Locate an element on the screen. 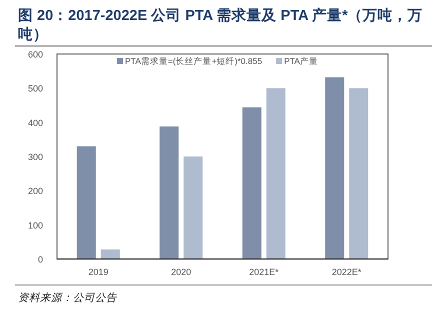 Image resolution: width=447 pixels, height=323 pixels. y-tick-label: 500 is located at coordinates (35, 89).